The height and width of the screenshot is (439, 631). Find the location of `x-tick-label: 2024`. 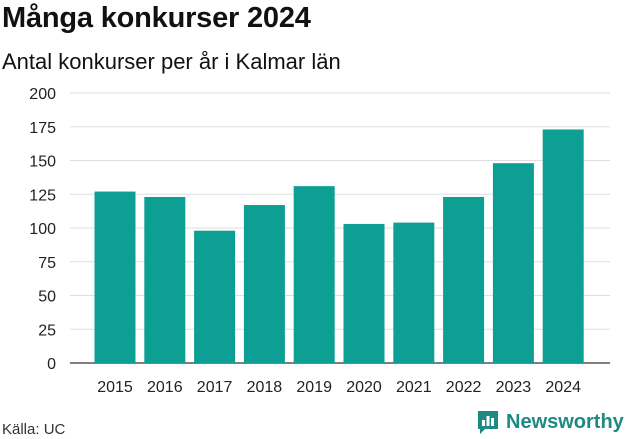

x-tick-label: 2024 is located at coordinates (563, 387).